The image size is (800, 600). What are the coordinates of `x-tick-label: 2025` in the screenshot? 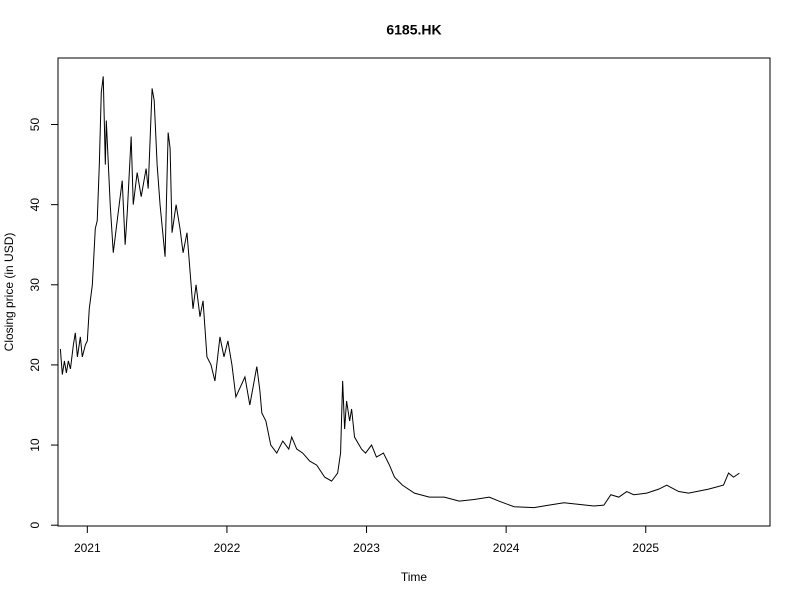 It's located at (645, 548).